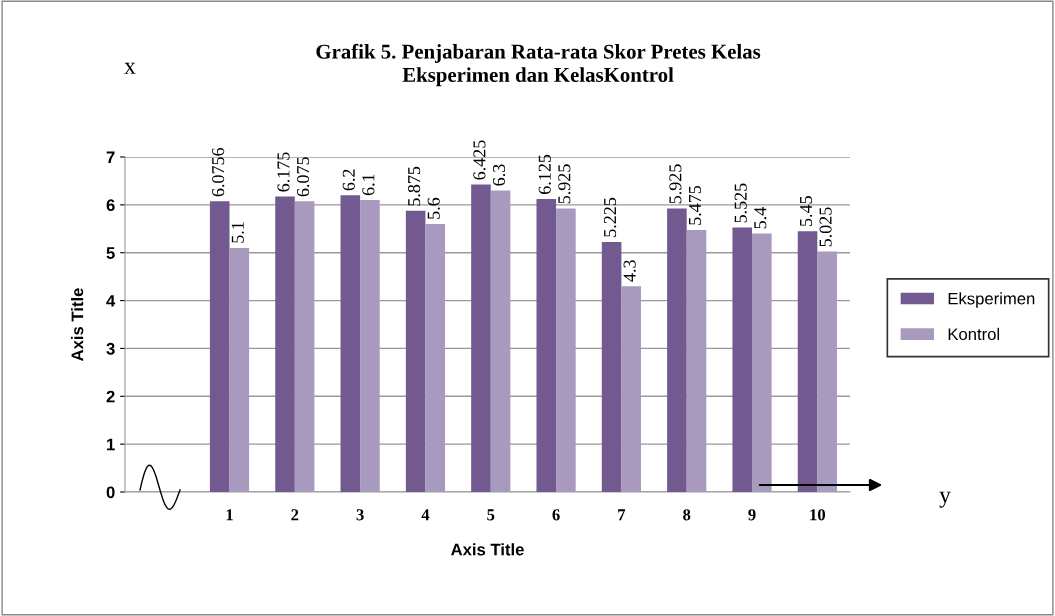 The image size is (1055, 616). I want to click on x-tick-label: 3, so click(360, 515).